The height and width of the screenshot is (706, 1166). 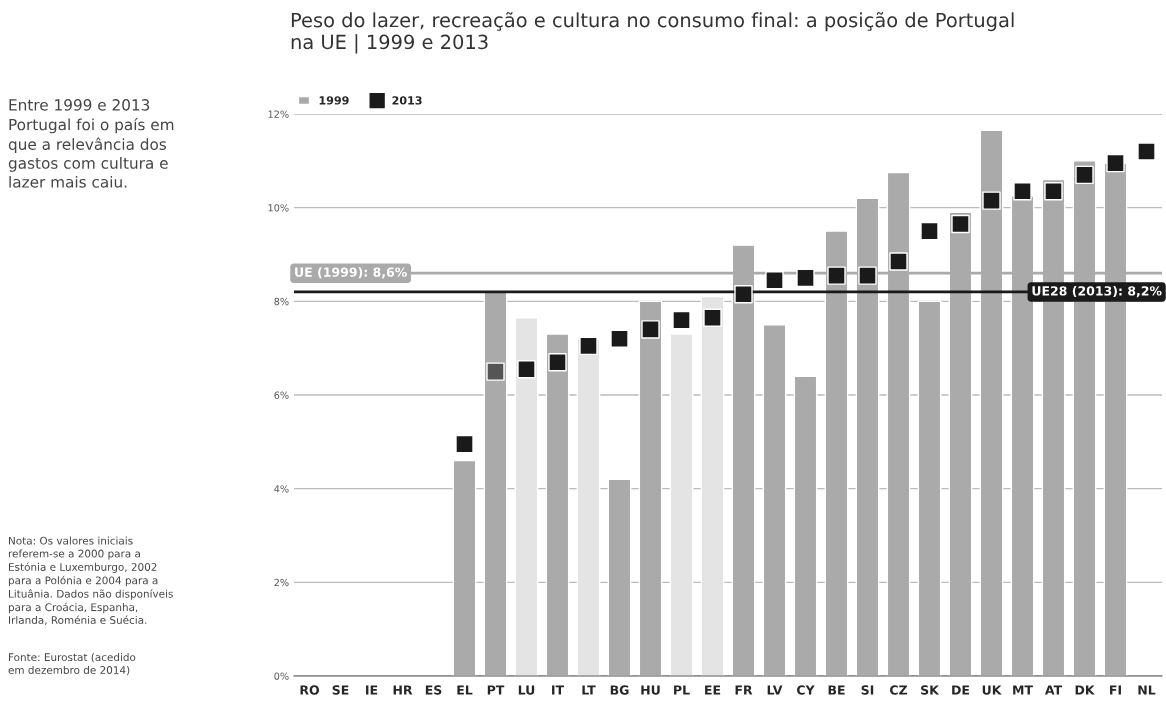 I want to click on x-tick-label: DK, so click(x=1085, y=690).